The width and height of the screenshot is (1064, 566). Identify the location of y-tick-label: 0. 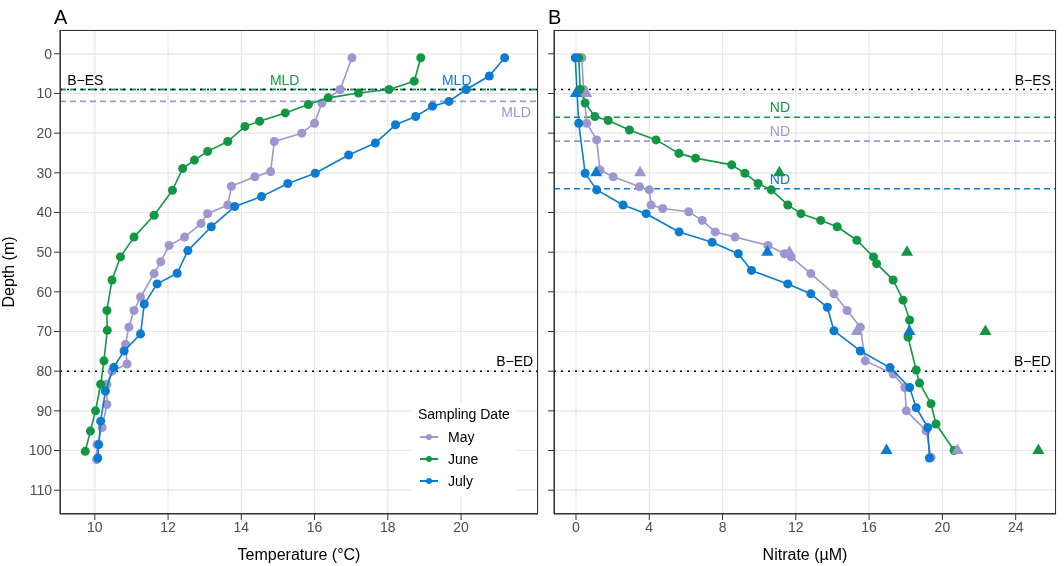
(48, 53).